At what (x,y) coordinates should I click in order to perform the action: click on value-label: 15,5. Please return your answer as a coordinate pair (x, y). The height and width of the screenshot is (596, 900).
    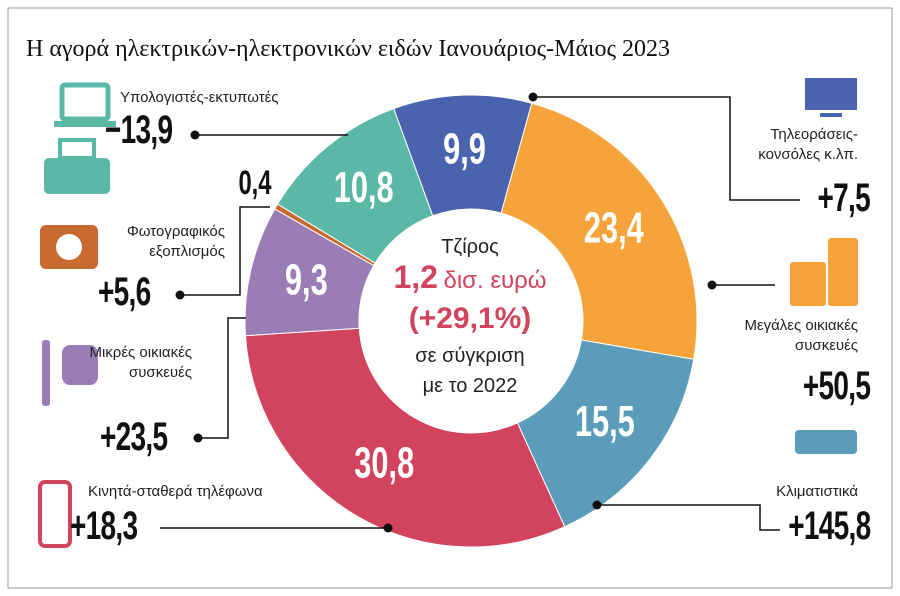
    Looking at the image, I should click on (605, 422).